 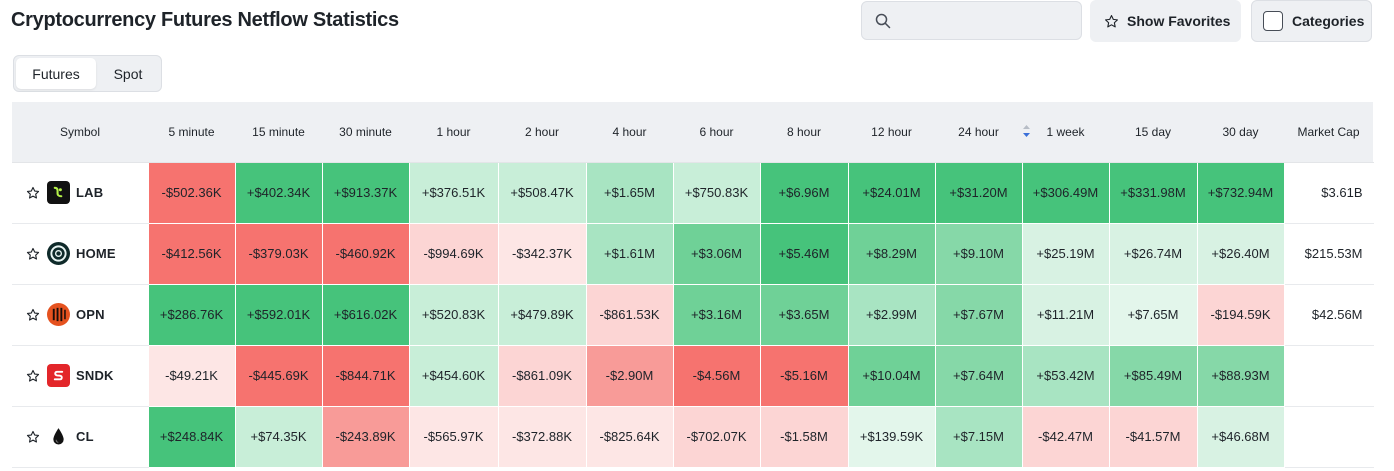 What do you see at coordinates (58, 314) in the screenshot?
I see `opn-icon` at bounding box center [58, 314].